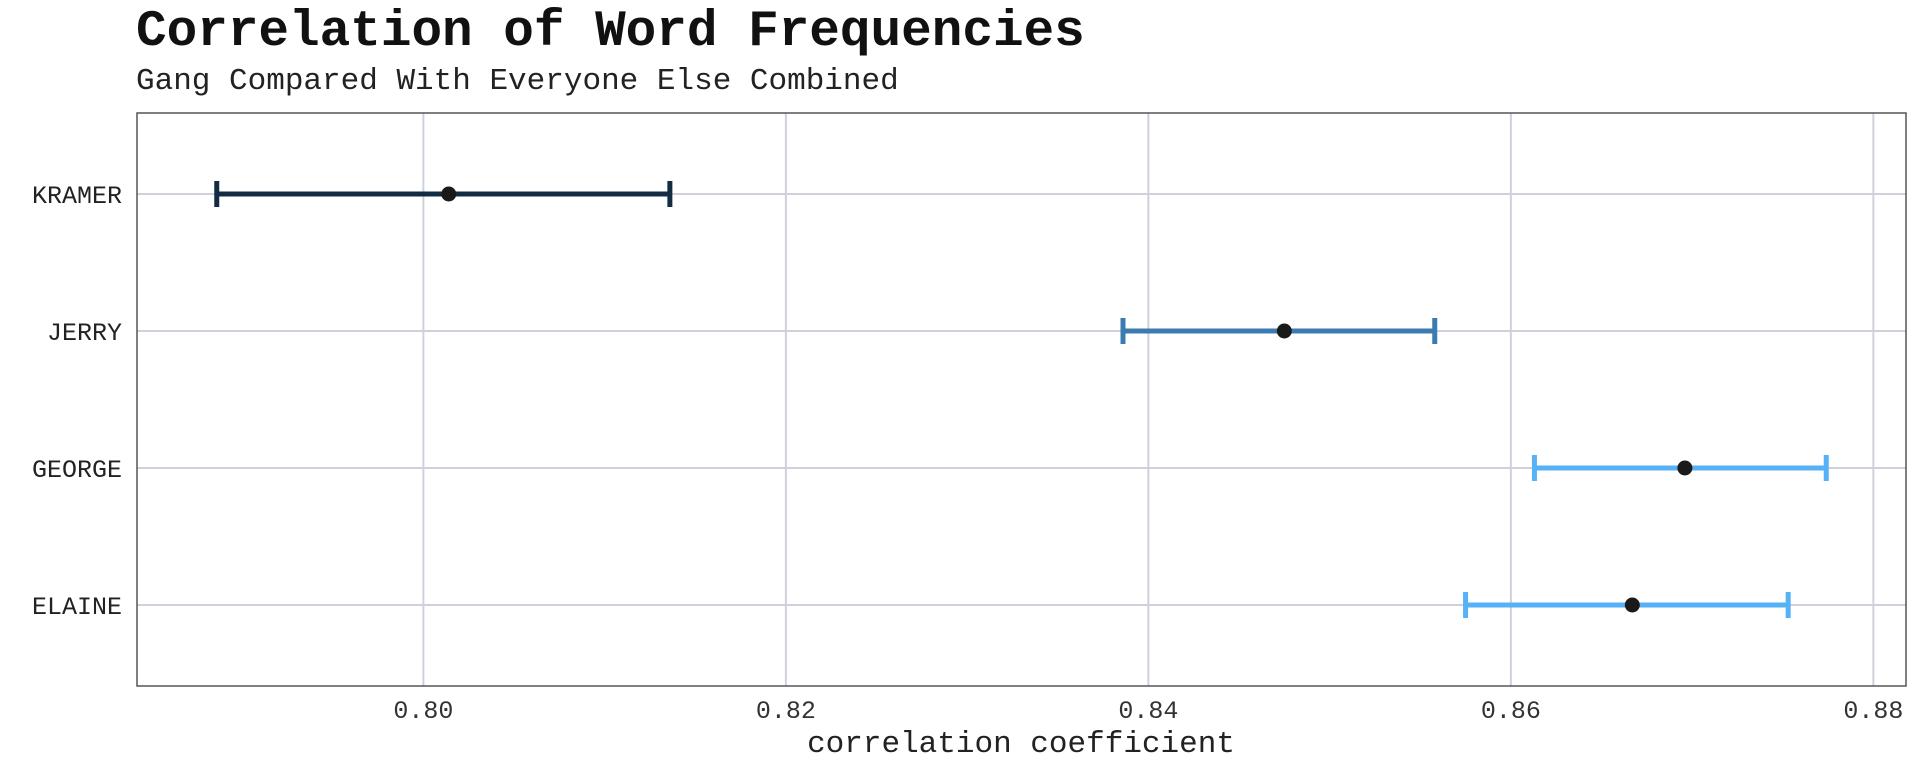 The image size is (1920, 768). I want to click on x-axis-label: correlation coefficient, so click(1021, 744).